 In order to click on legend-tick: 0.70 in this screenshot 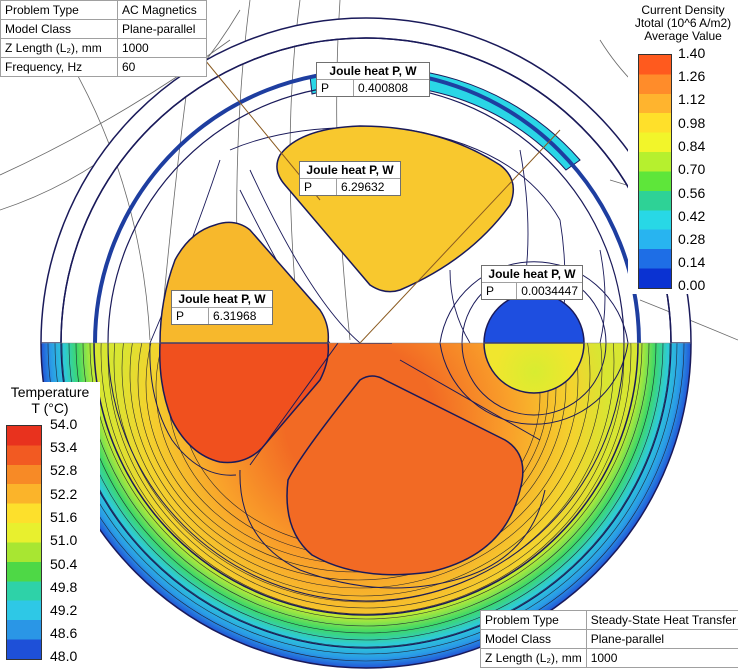, I will do `click(692, 169)`.